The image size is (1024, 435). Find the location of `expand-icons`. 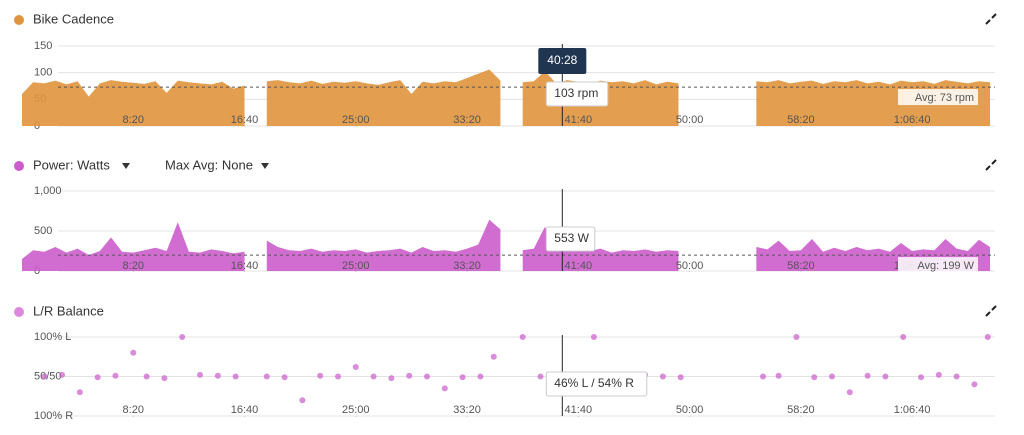

expand-icons is located at coordinates (991, 165).